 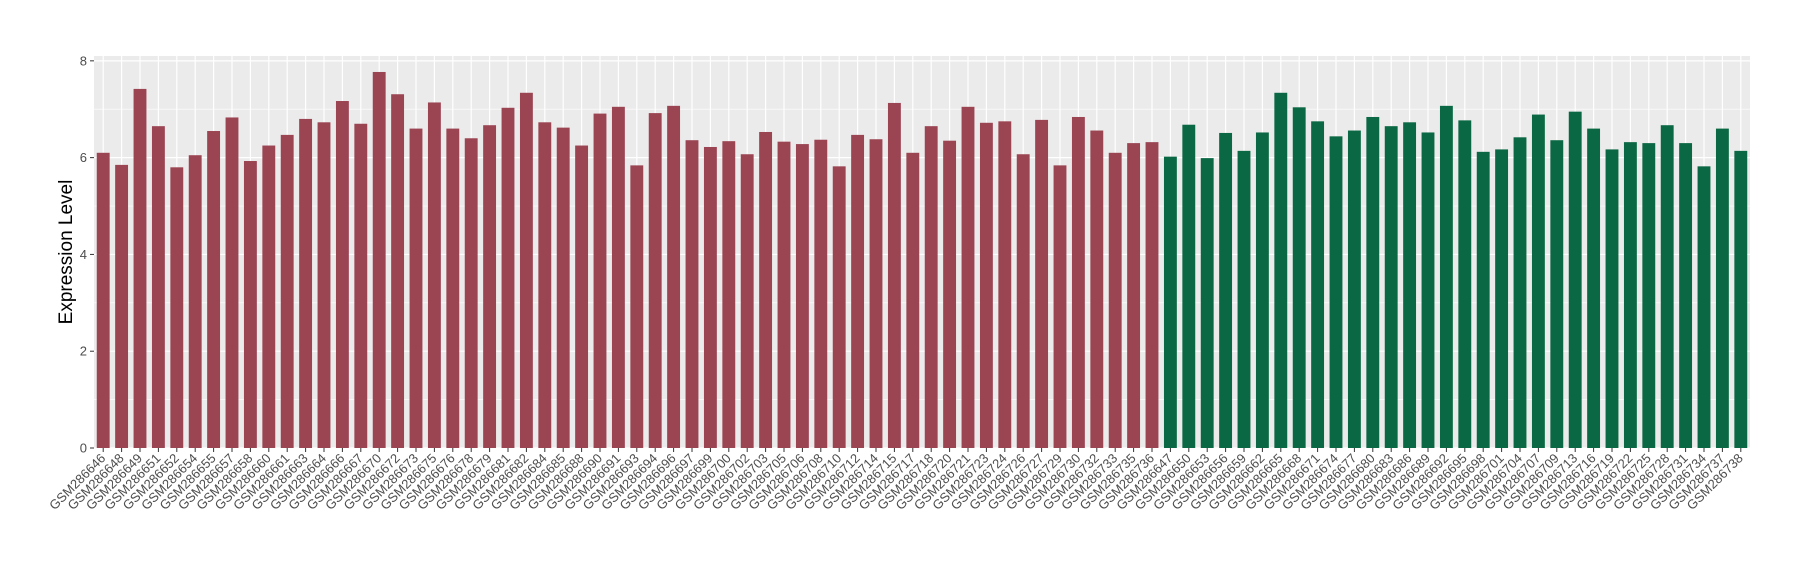 I want to click on y-axis-title: Expression Level, so click(x=66, y=252).